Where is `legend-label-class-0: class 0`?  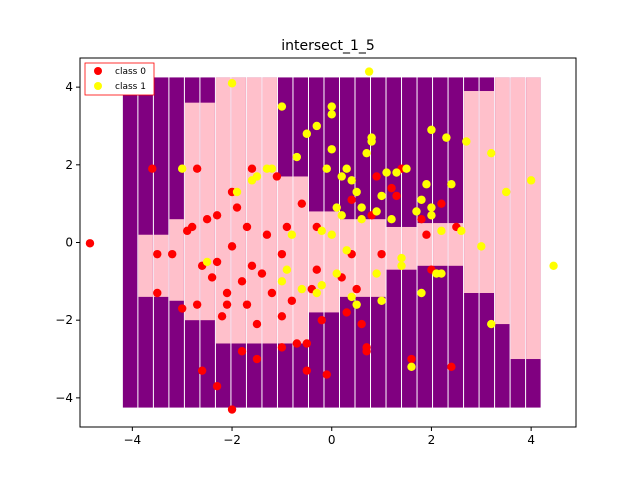 legend-label-class-0: class 0 is located at coordinates (130, 72).